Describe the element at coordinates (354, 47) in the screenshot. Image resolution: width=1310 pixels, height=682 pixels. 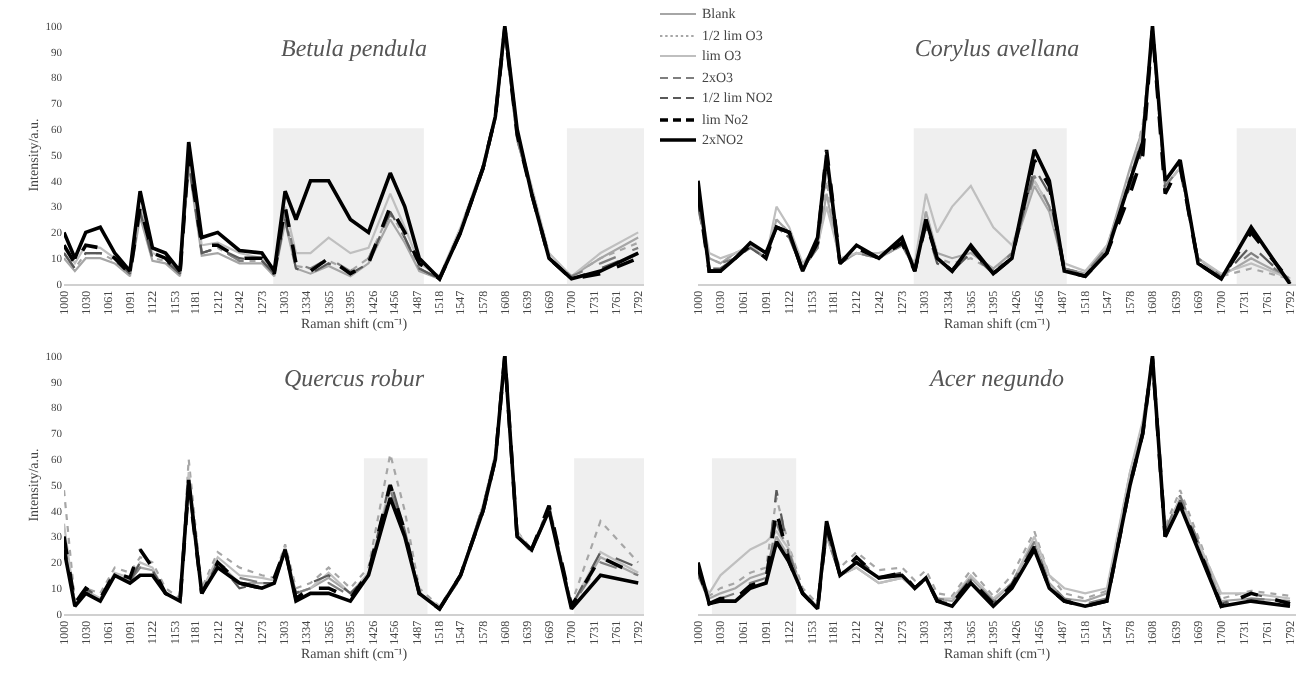
I see `chart-title: Betula pendula` at that location.